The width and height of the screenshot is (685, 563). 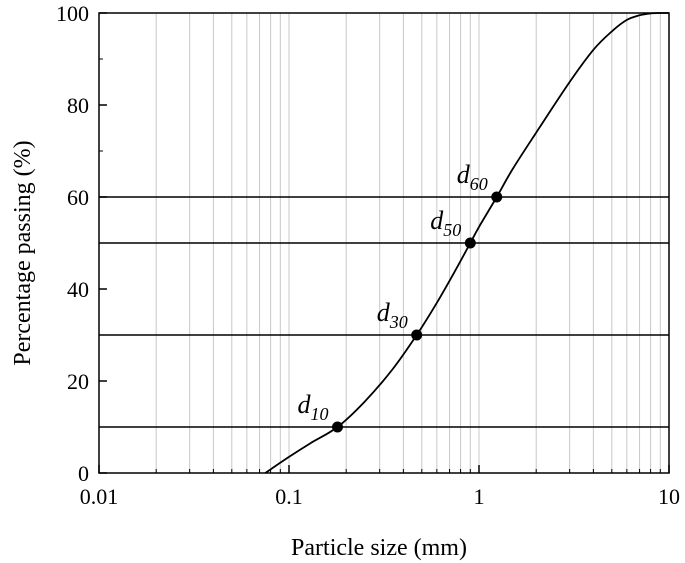 I want to click on y-tick-label: 40, so click(x=78, y=289).